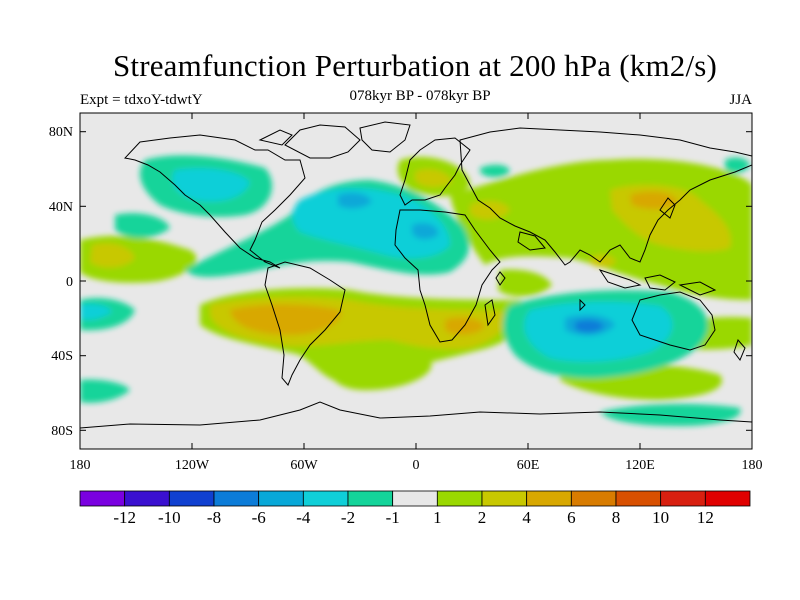 This screenshot has width=800, height=600. What do you see at coordinates (124, 517) in the screenshot?
I see `colorbar-label: -12` at bounding box center [124, 517].